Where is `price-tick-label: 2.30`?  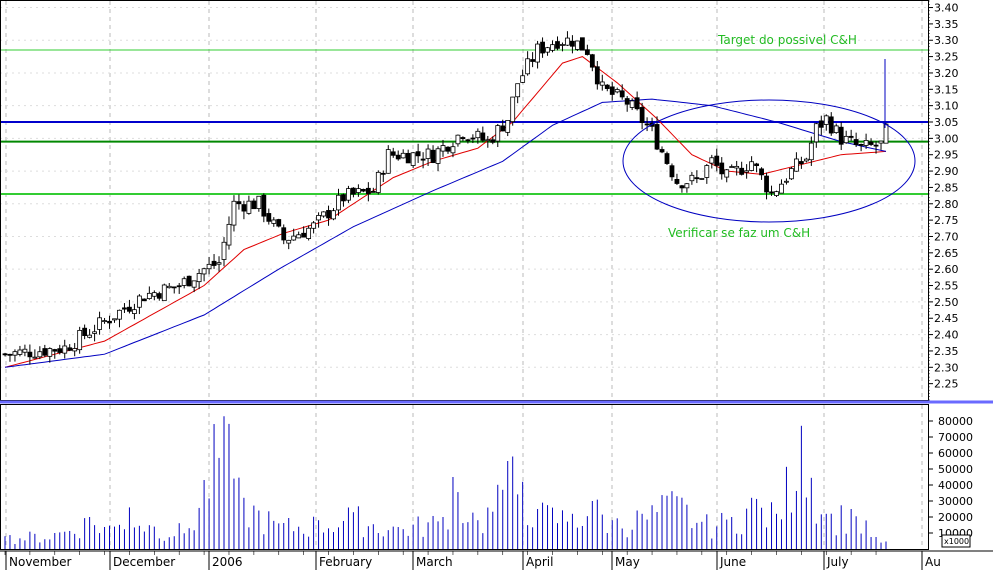
price-tick-label: 2.30 is located at coordinates (946, 367).